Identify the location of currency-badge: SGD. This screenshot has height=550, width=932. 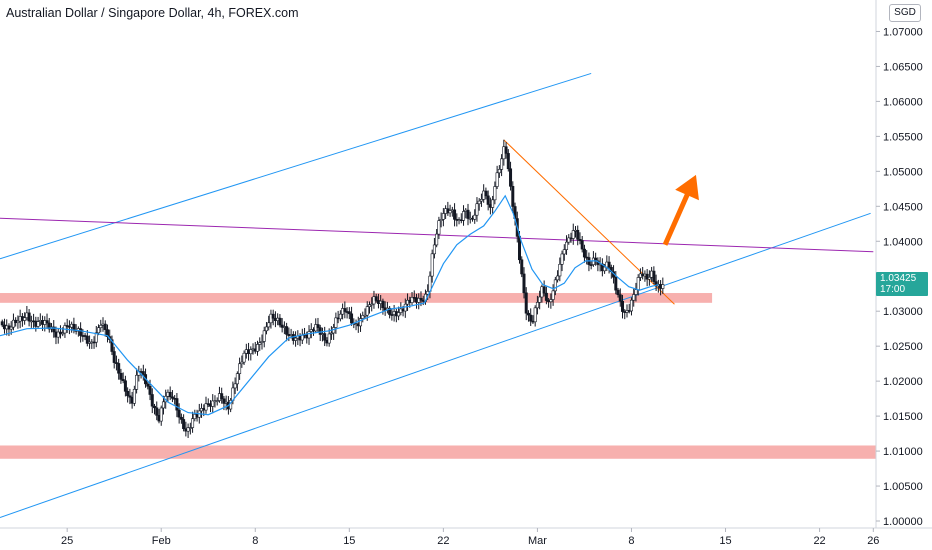
(905, 13).